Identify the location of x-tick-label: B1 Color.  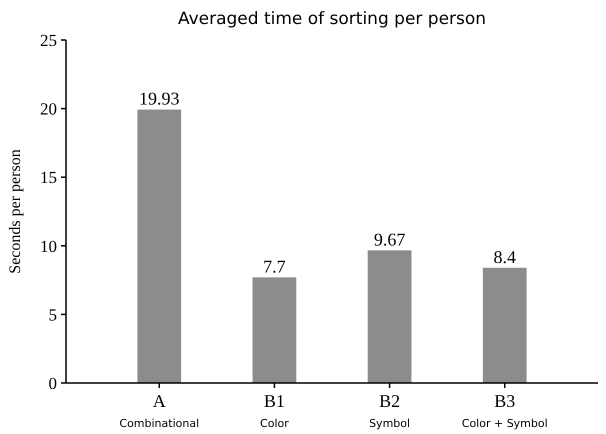
(275, 410).